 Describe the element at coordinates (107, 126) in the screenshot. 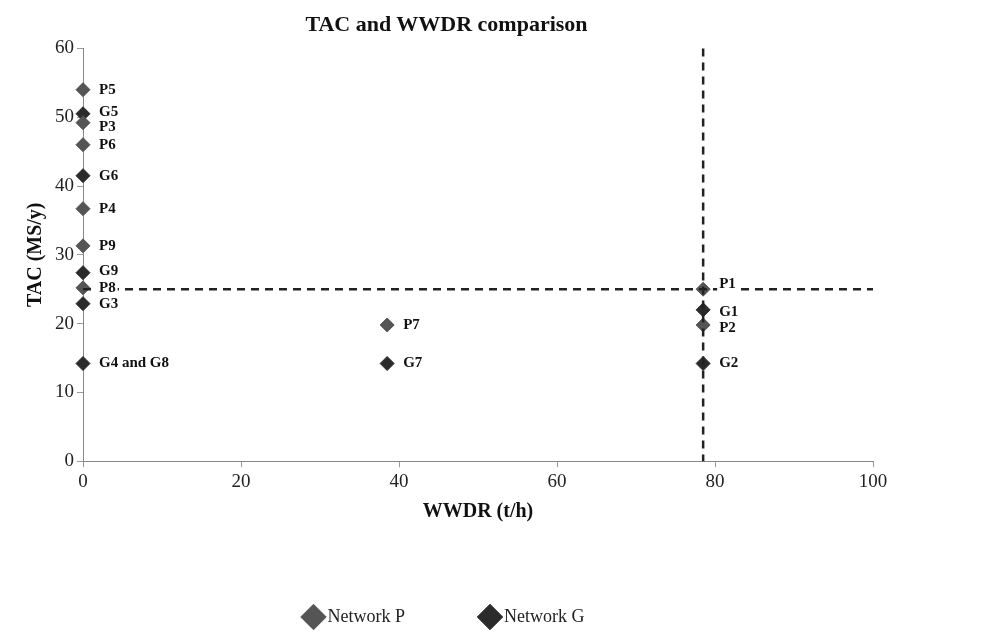

I see `annotation: P3` at that location.